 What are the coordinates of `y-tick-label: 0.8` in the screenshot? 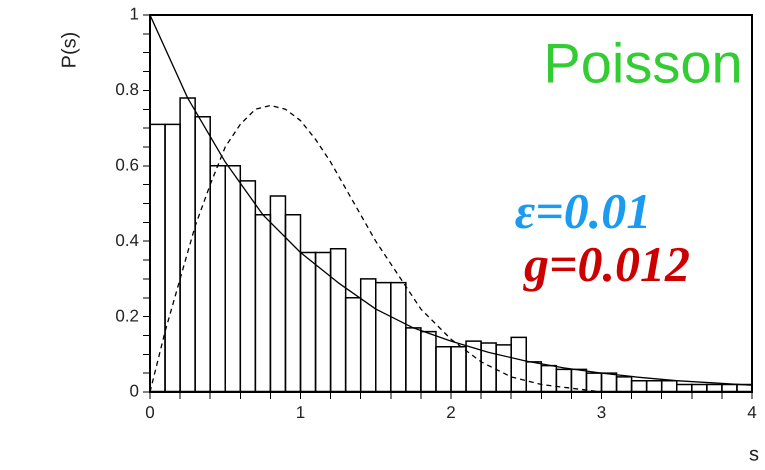 It's located at (127, 90).